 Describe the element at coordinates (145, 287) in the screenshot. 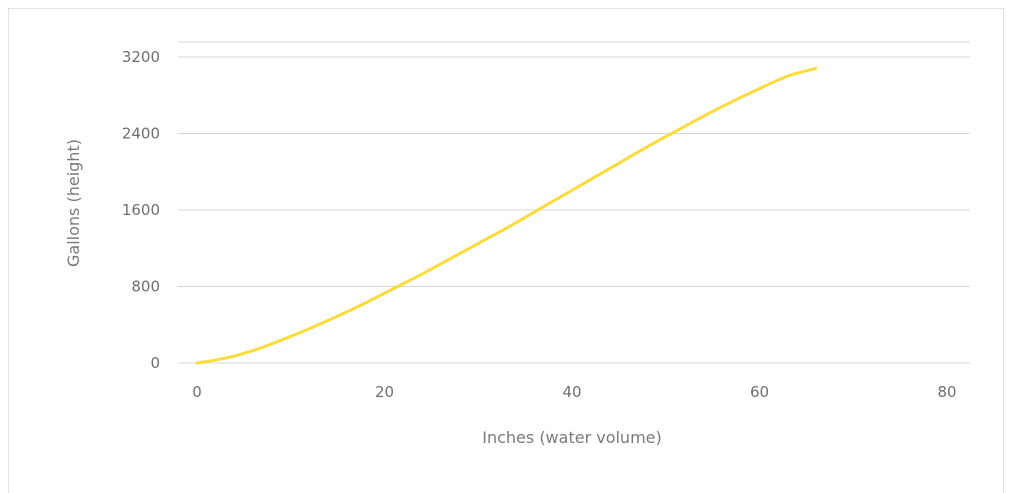

I see `y-tick-label: 800` at that location.